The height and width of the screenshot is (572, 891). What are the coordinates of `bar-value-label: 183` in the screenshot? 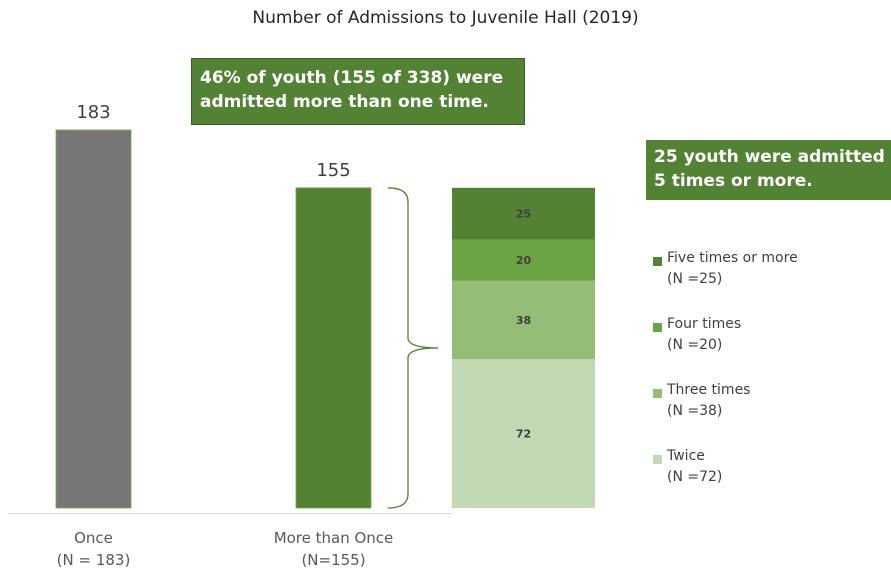 It's located at (93, 112).